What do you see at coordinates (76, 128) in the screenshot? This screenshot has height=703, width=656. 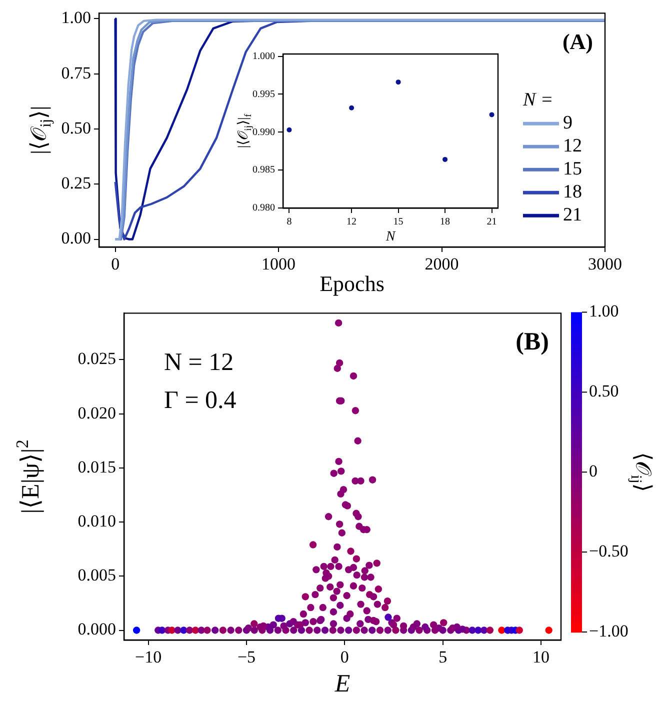 I see `y-tick-label: 0.50` at bounding box center [76, 128].